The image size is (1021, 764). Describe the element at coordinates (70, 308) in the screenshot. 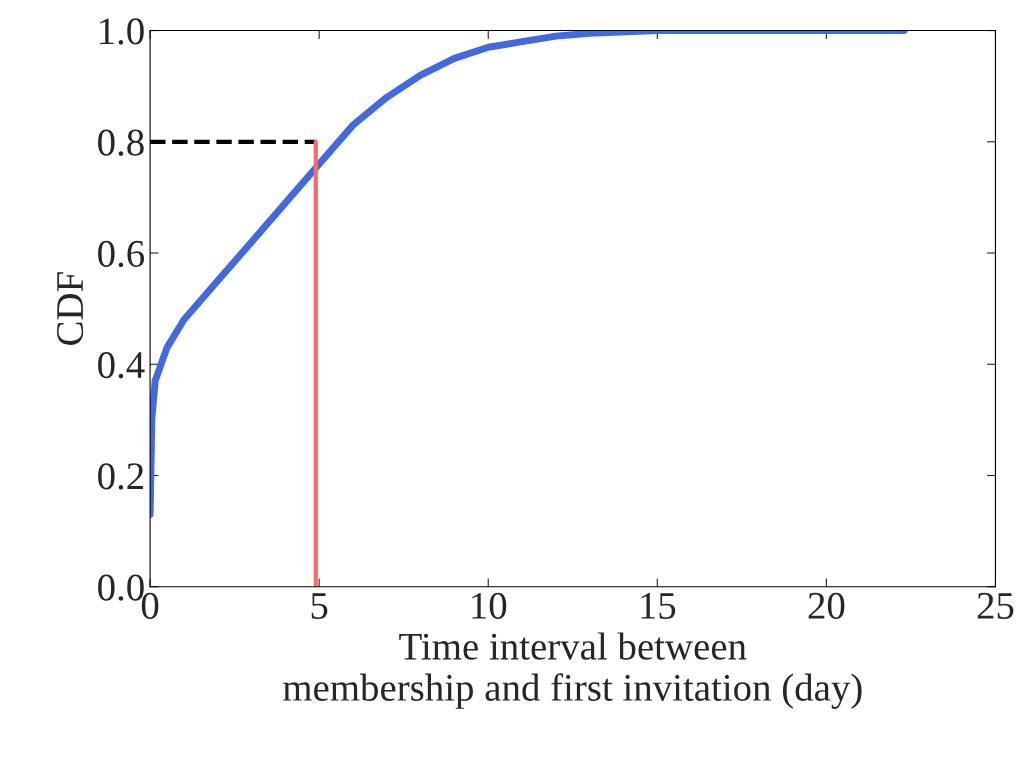

I see `y-axis-title: CDF` at that location.